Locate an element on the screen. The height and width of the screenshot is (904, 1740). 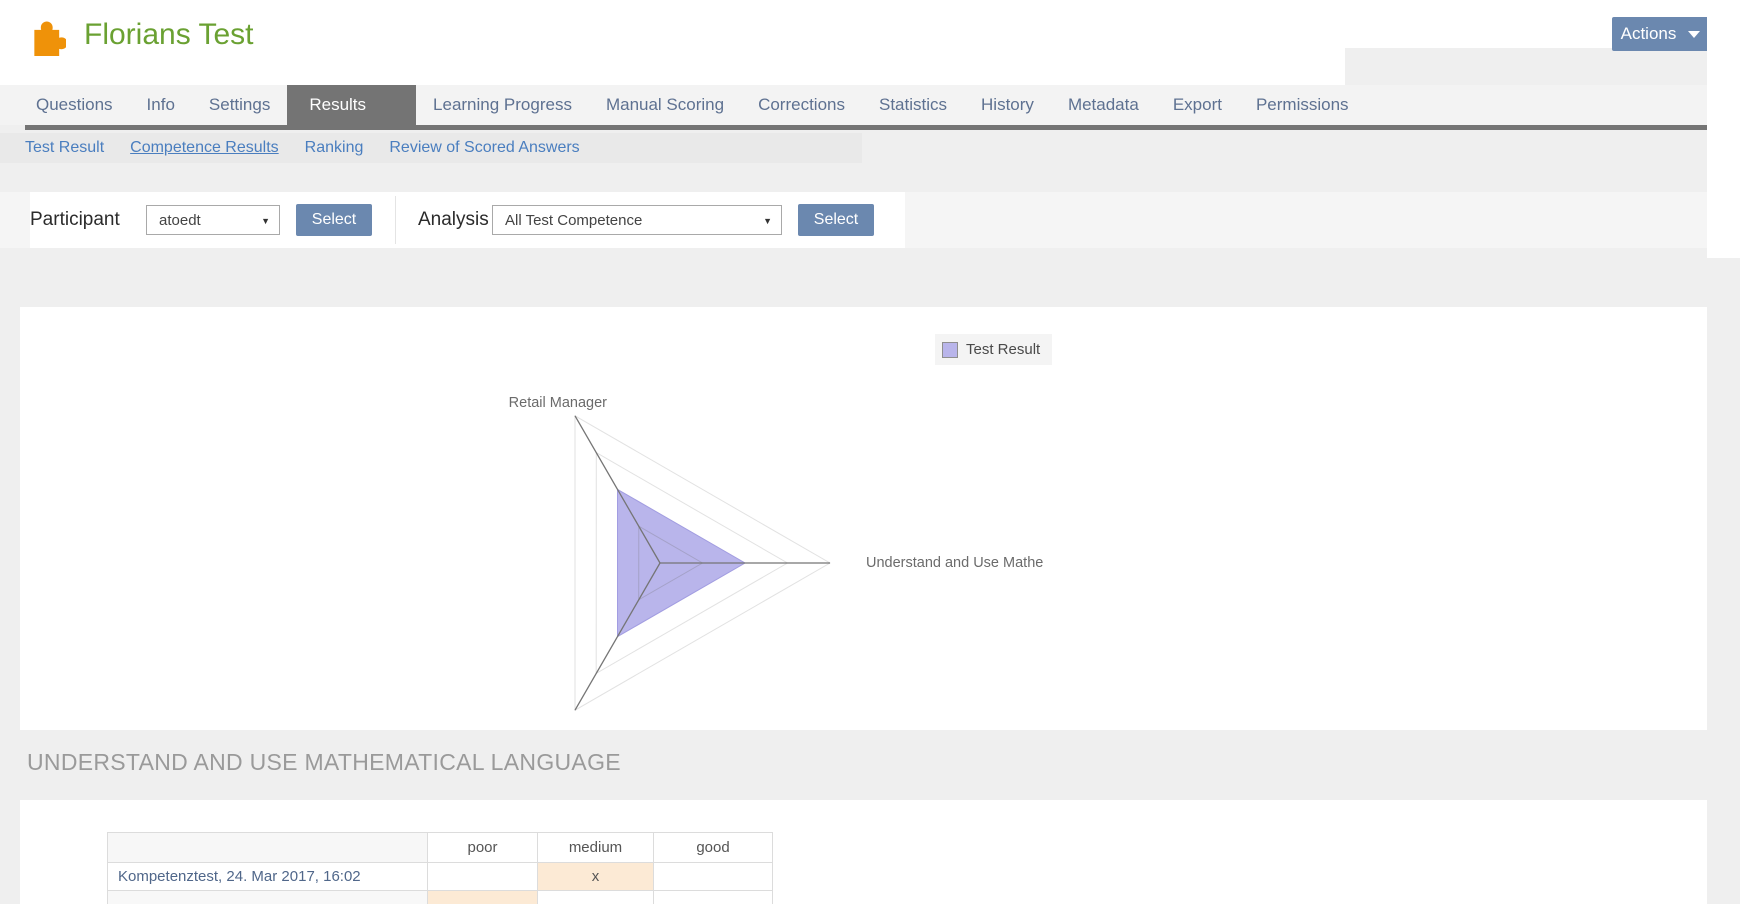
right-gutter-bottom is located at coordinates (1723, 581).